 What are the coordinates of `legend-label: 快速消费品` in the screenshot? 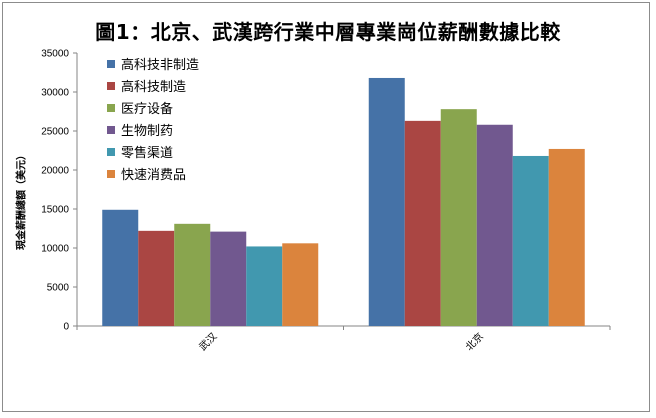 It's located at (153, 175).